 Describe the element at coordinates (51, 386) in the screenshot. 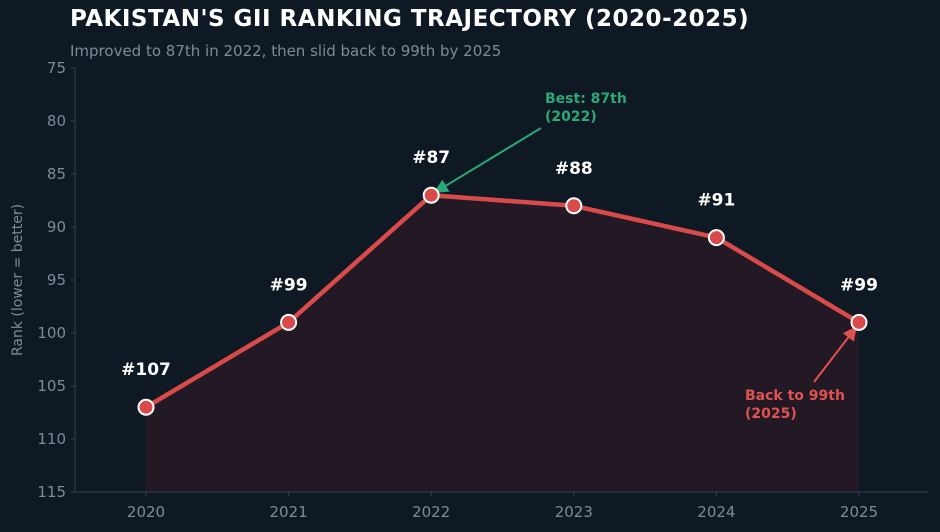

I see `y-tick-label: 105` at that location.